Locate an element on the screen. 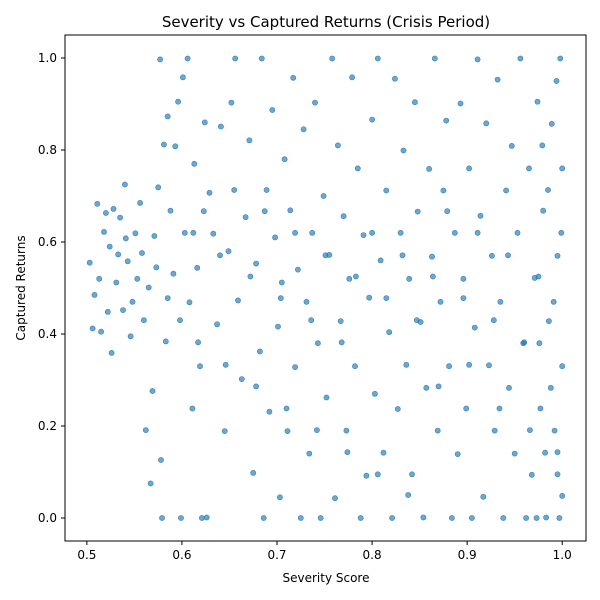 This screenshot has width=600, height=600. x-tick-label: 0.9 is located at coordinates (467, 555).